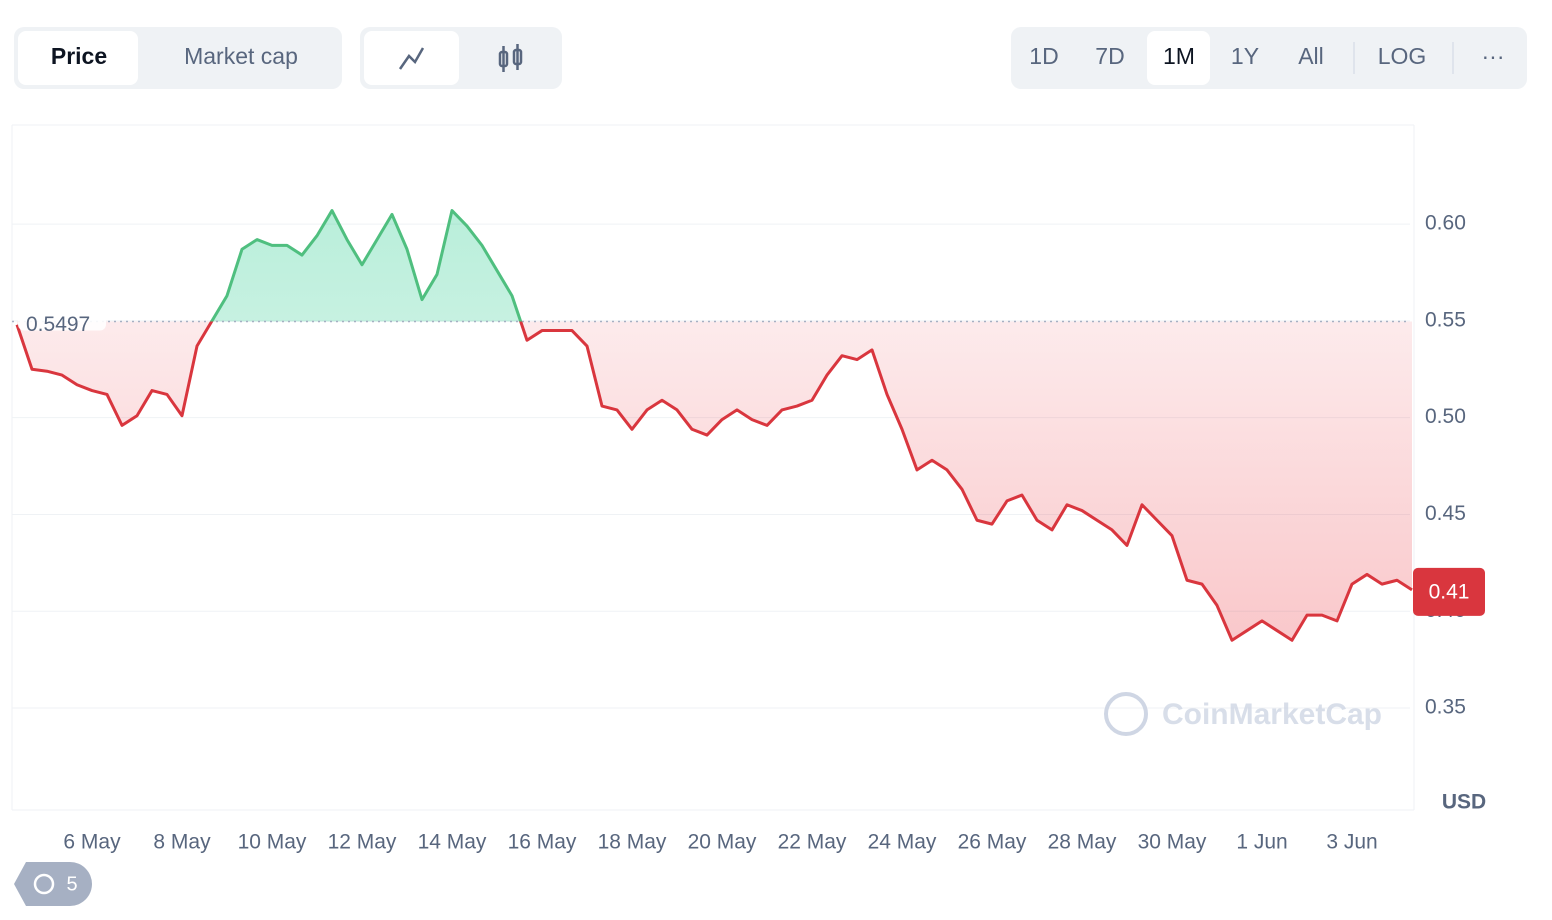  What do you see at coordinates (1445, 707) in the screenshot?
I see `y-tick-label: 0.35` at bounding box center [1445, 707].